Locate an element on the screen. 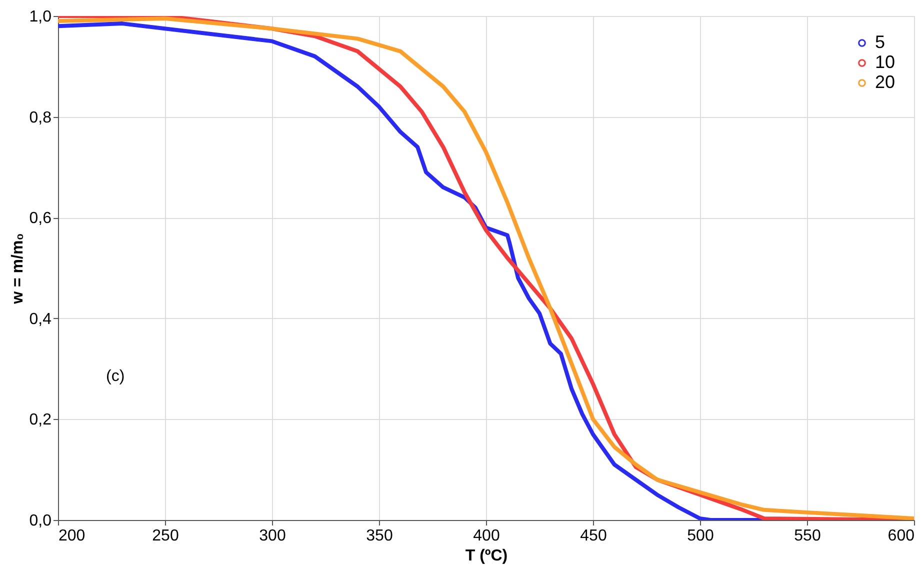  x-tick-label: 550 is located at coordinates (807, 536).